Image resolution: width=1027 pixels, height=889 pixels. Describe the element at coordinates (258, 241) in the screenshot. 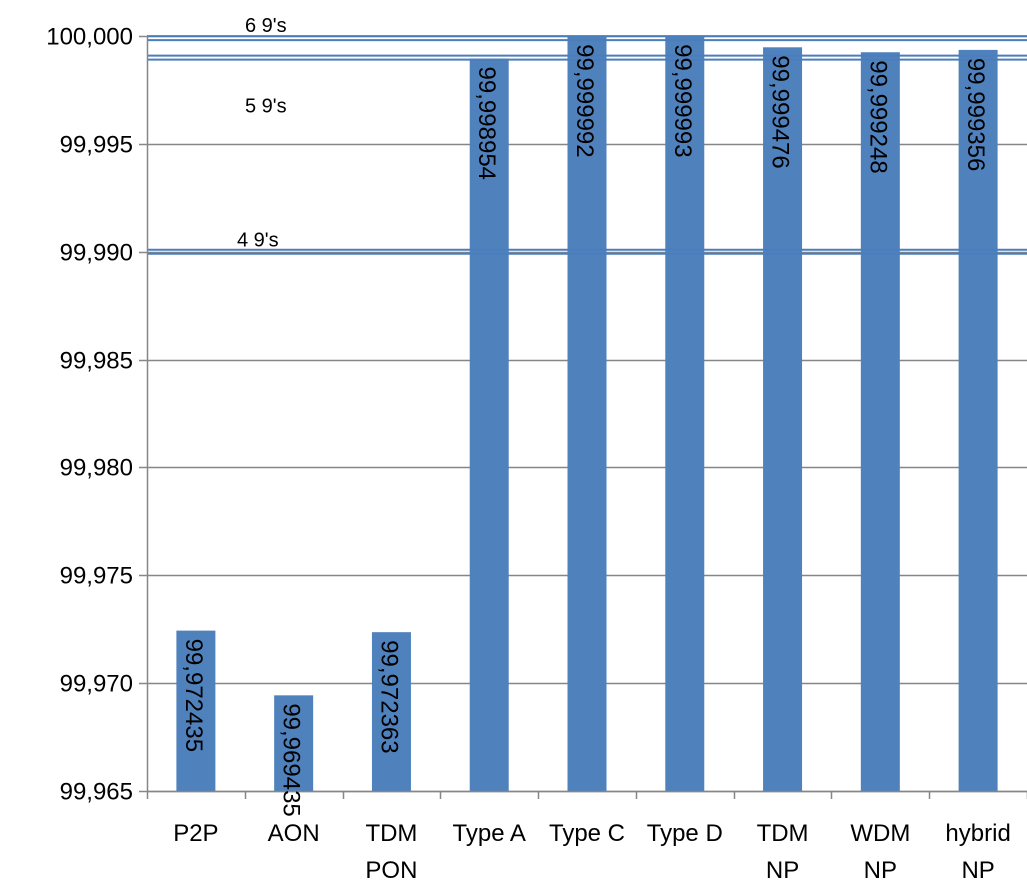

I see `reference-line-label: 4 9's` at that location.